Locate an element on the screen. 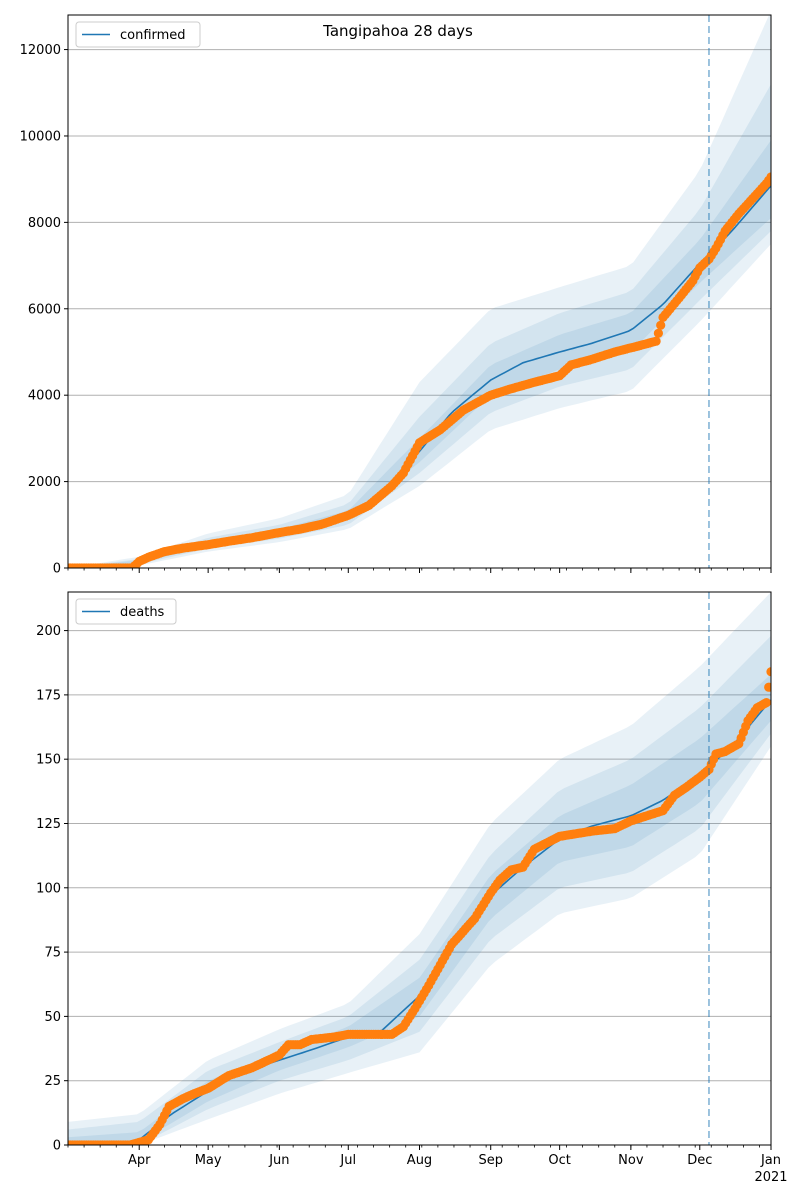 The height and width of the screenshot is (1200, 800). figure-title: Tangipahoa 28 days is located at coordinates (397, 31).